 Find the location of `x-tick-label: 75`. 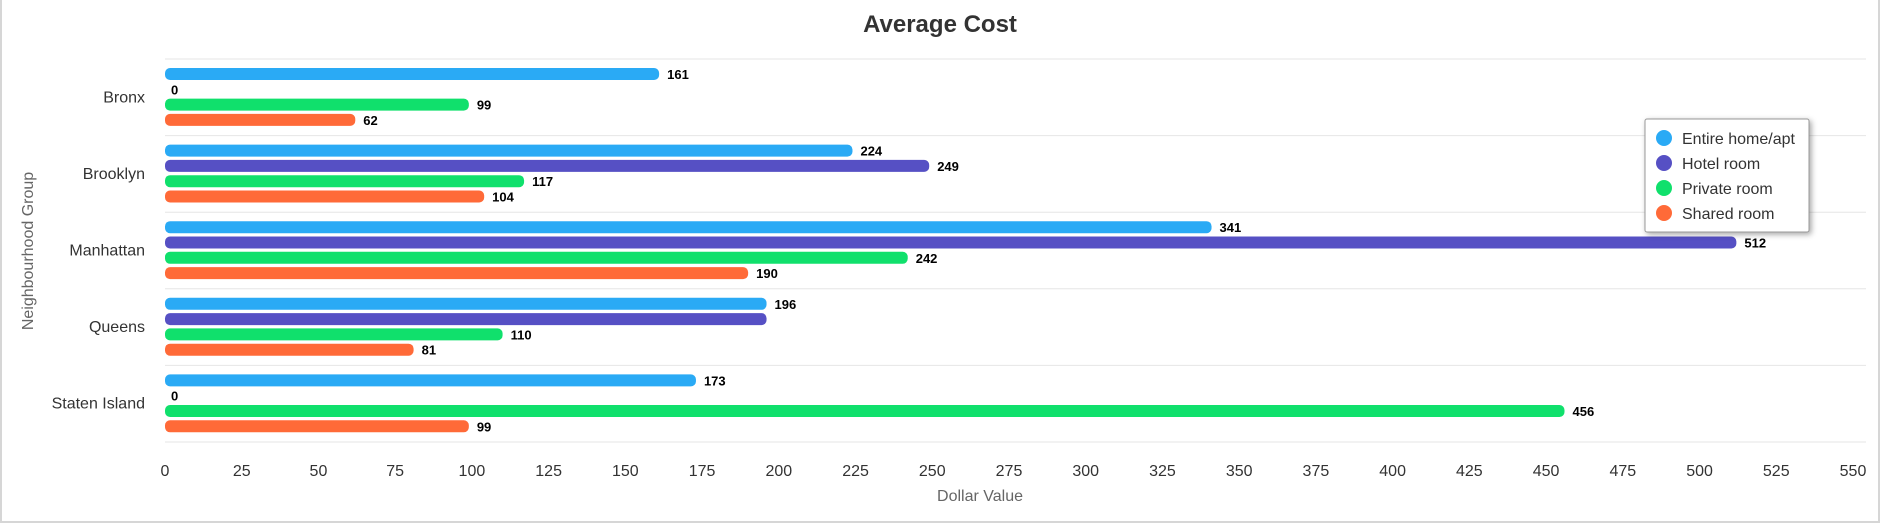

x-tick-label: 75 is located at coordinates (395, 471).